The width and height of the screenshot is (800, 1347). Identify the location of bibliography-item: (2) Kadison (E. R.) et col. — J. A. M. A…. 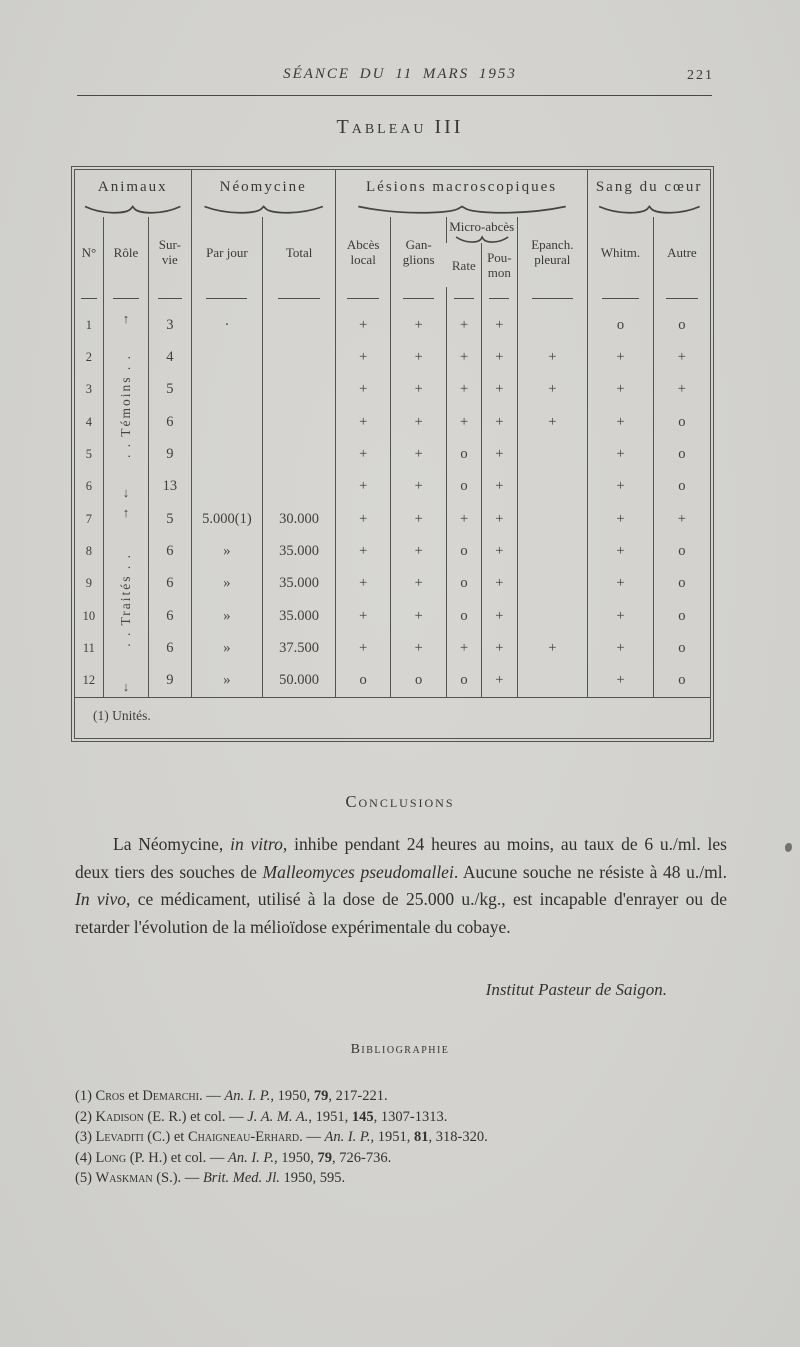
(261, 1116).